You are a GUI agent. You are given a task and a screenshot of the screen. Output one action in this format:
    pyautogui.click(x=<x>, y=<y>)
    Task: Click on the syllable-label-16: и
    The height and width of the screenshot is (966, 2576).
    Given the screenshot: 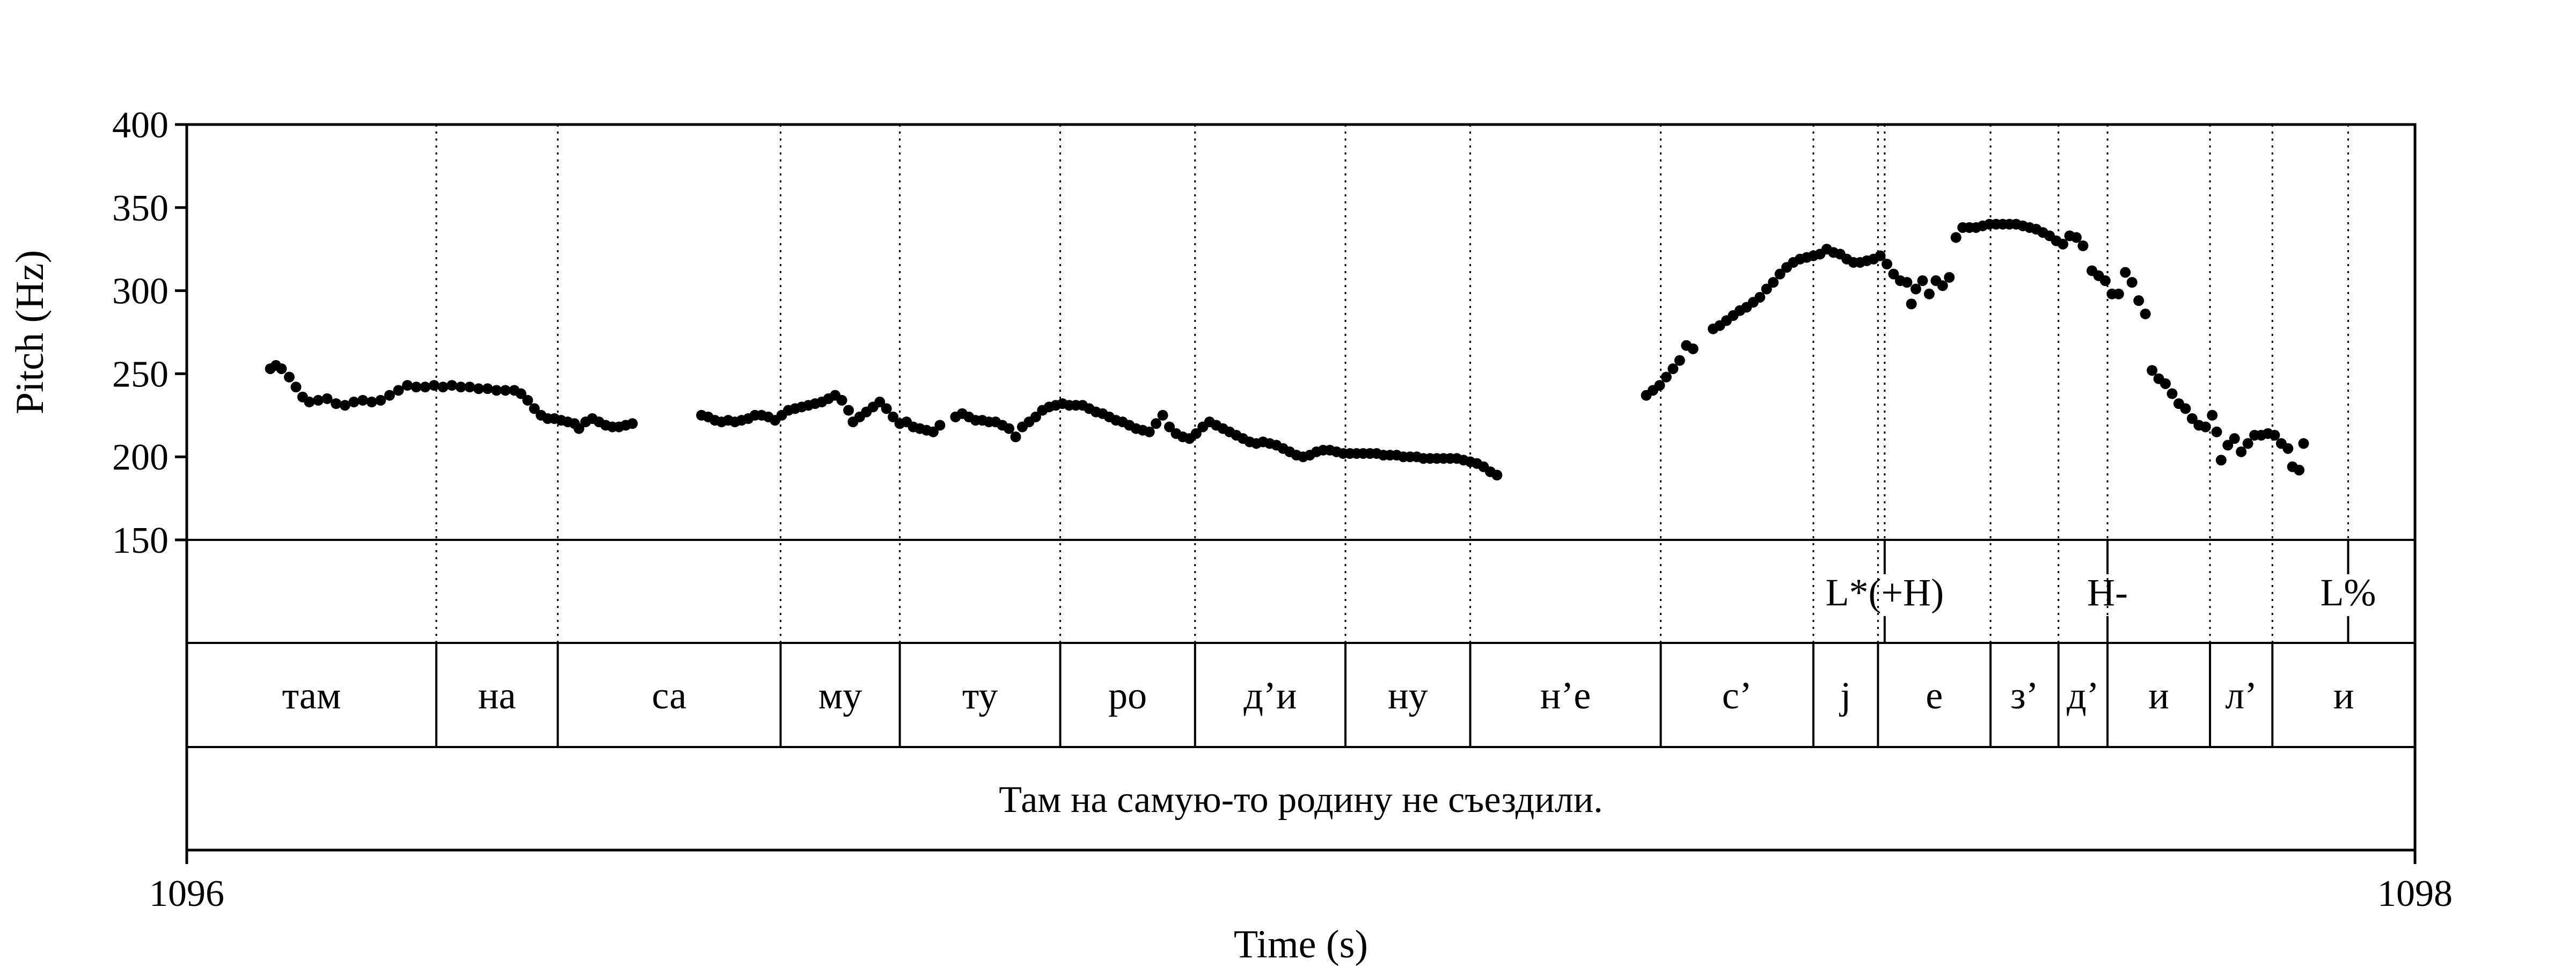 What is the action you would take?
    pyautogui.click(x=2343, y=695)
    